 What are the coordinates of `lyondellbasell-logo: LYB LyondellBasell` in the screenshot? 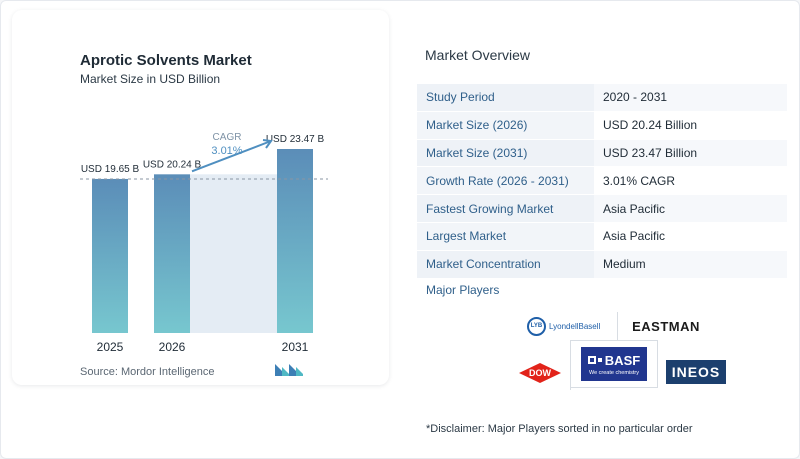 It's located at (572, 326).